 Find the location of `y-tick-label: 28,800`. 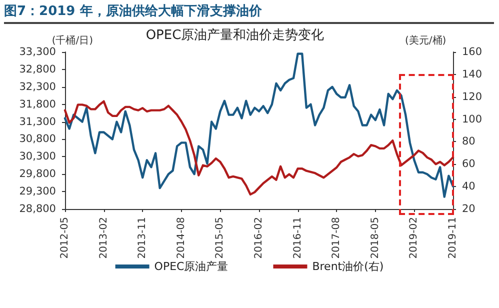

y-tick-label: 28,800 is located at coordinates (37, 209).